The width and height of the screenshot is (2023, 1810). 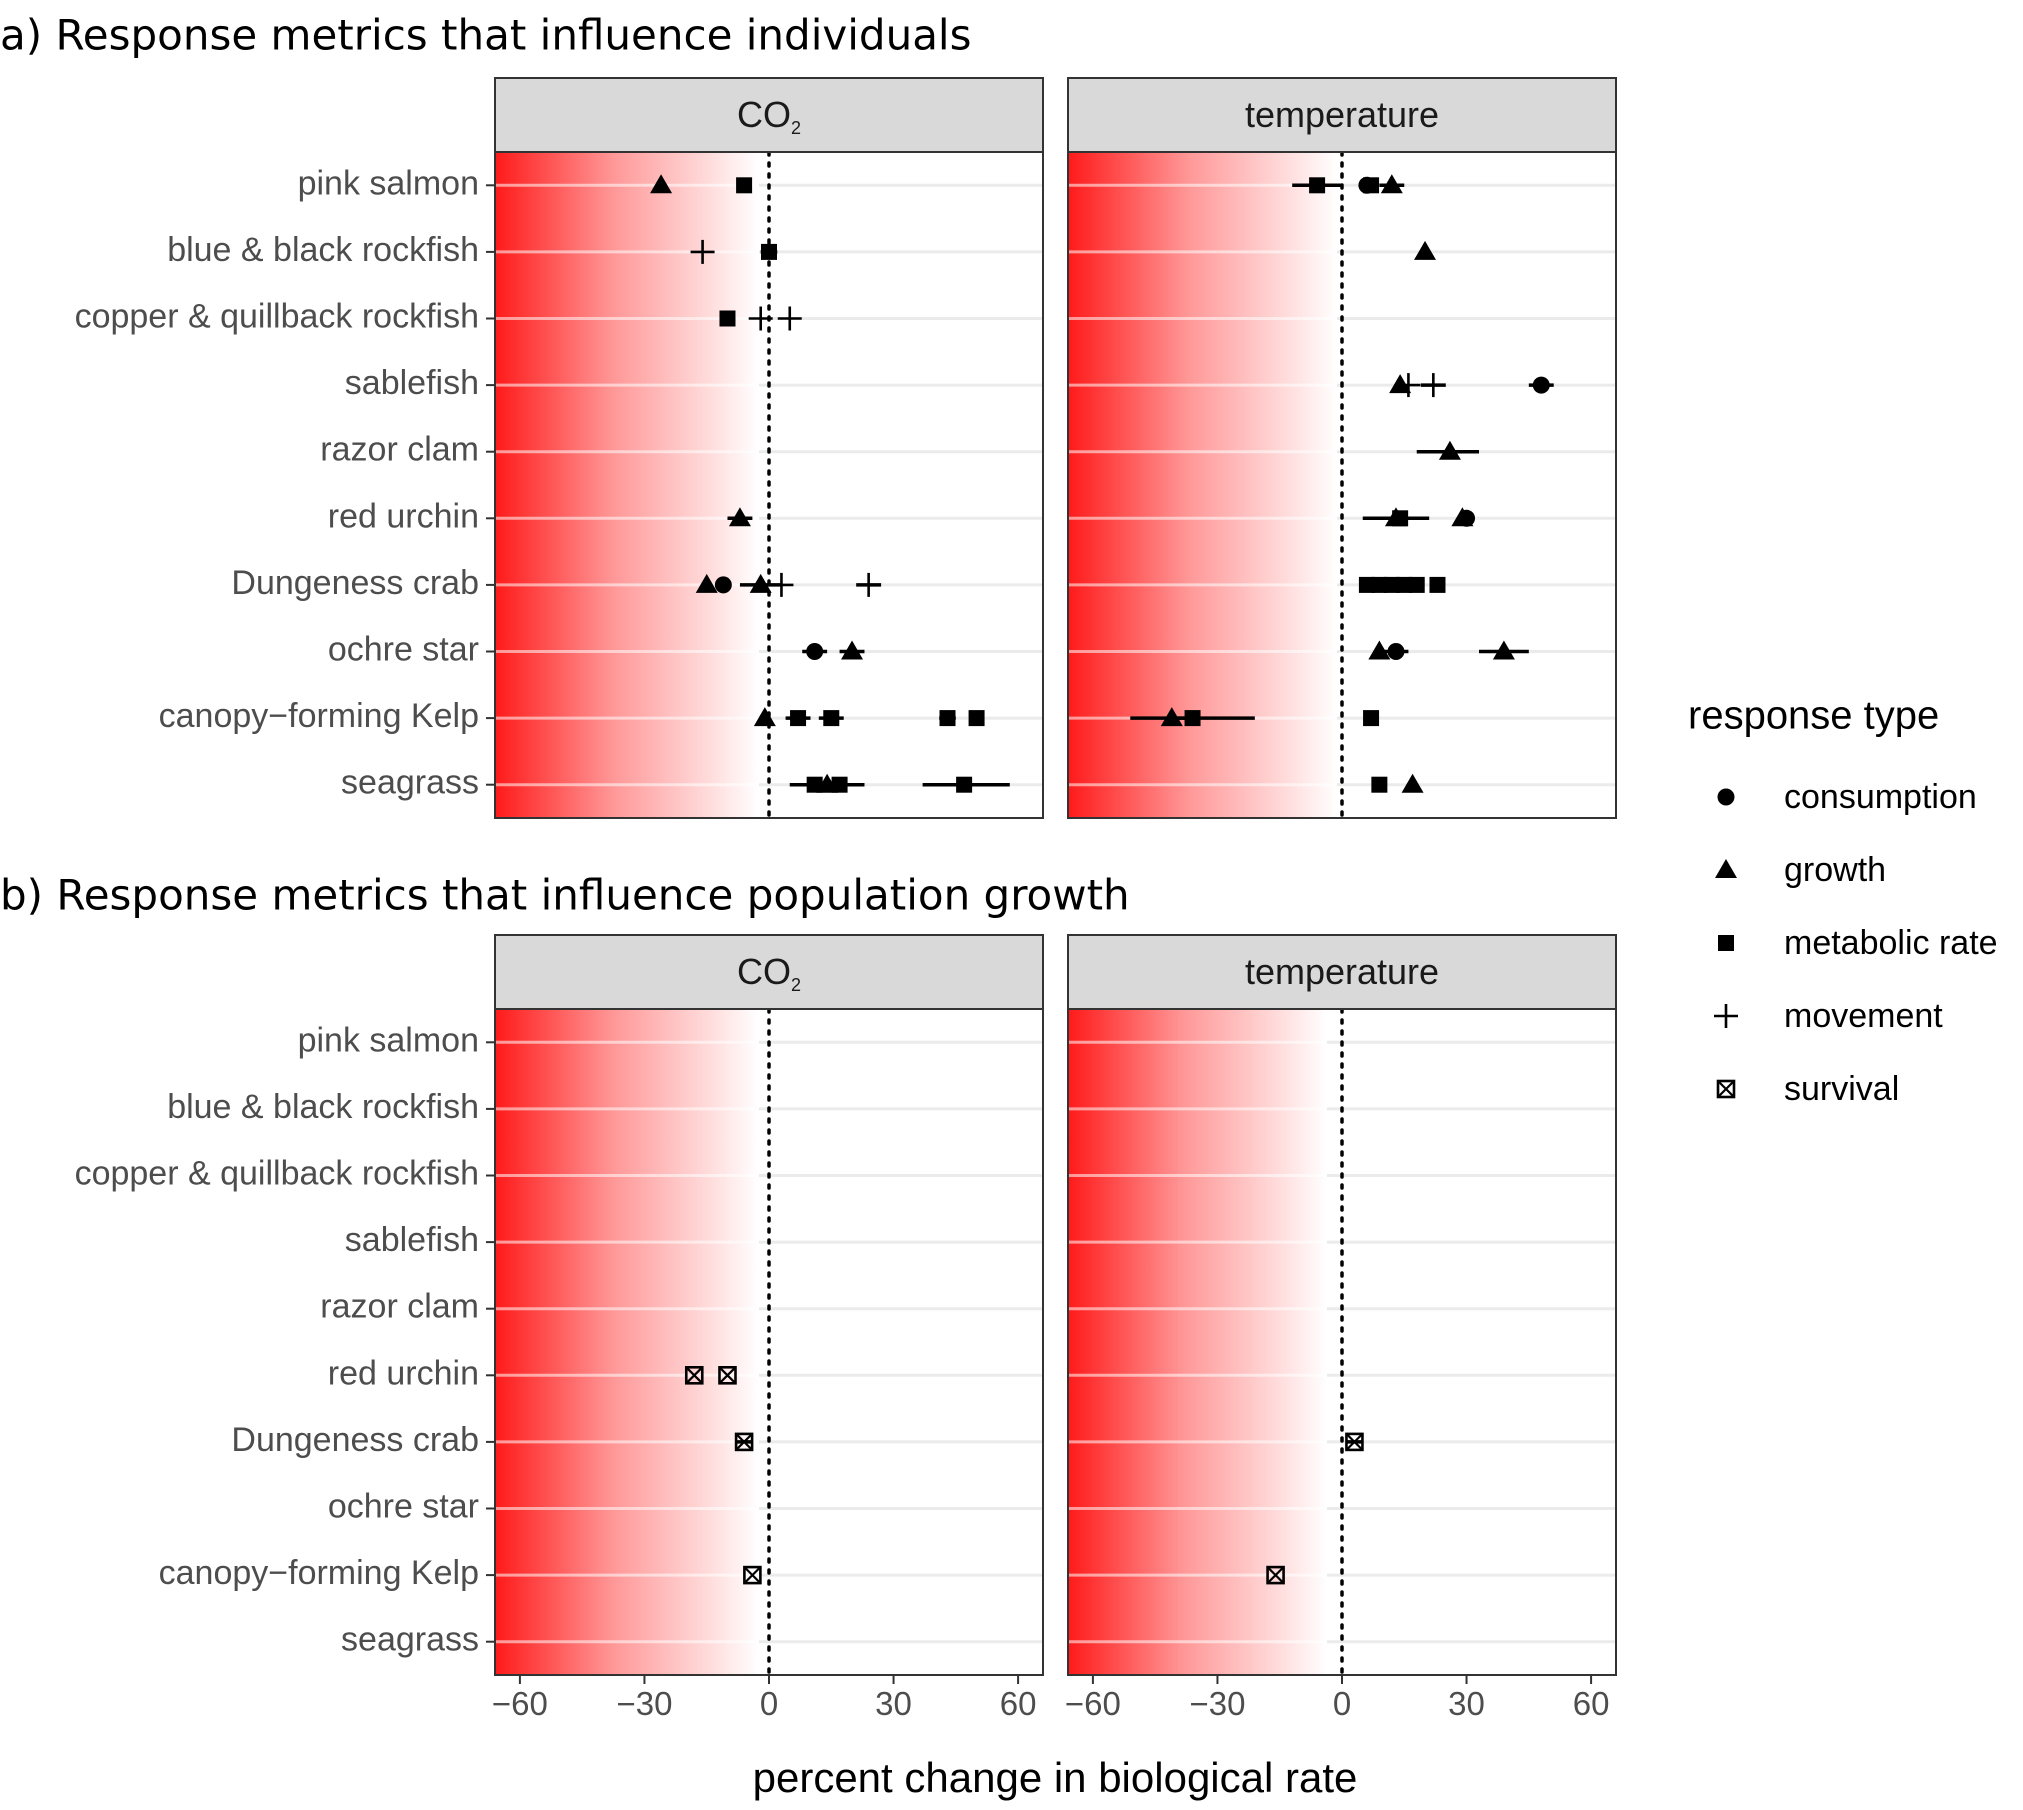 I want to click on legend-title: response type, so click(x=1813, y=716).